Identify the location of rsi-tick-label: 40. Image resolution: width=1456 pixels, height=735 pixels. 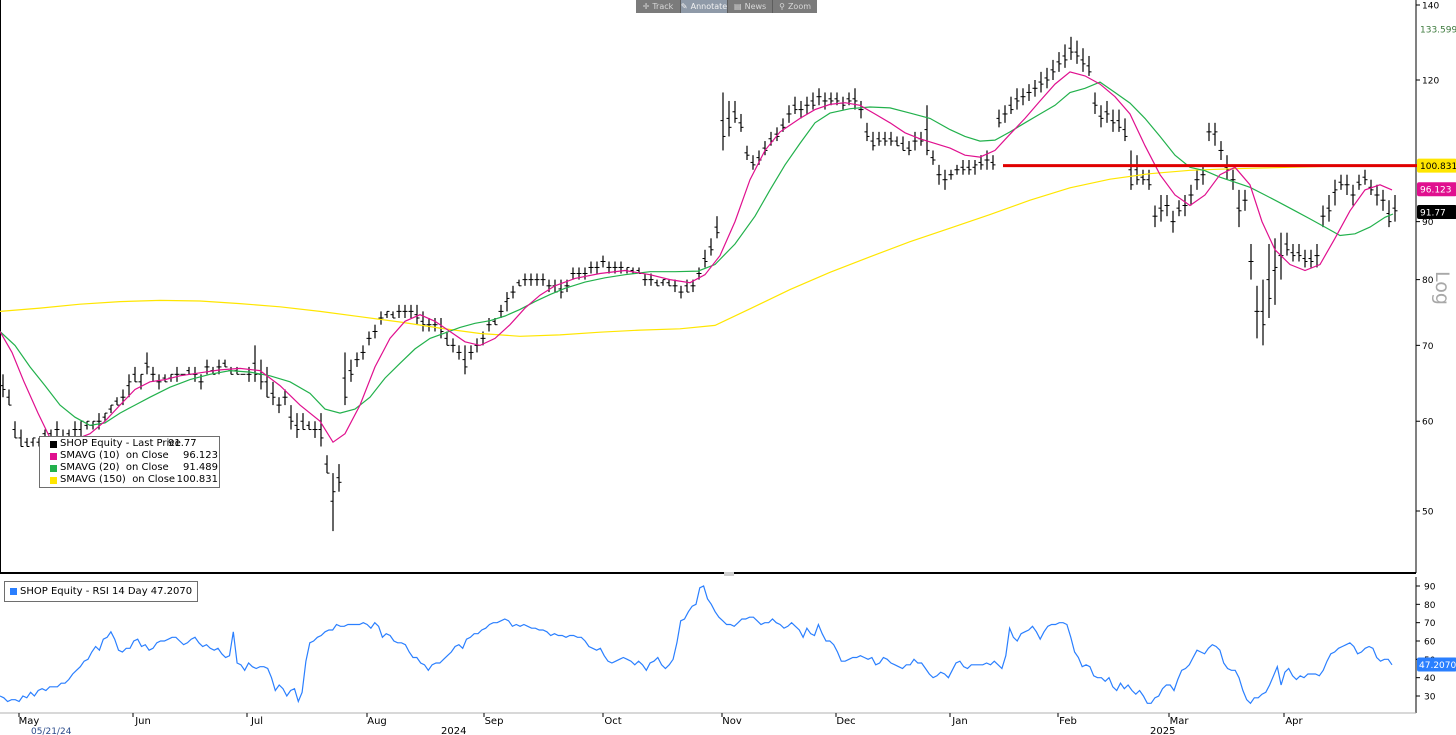
(1430, 679).